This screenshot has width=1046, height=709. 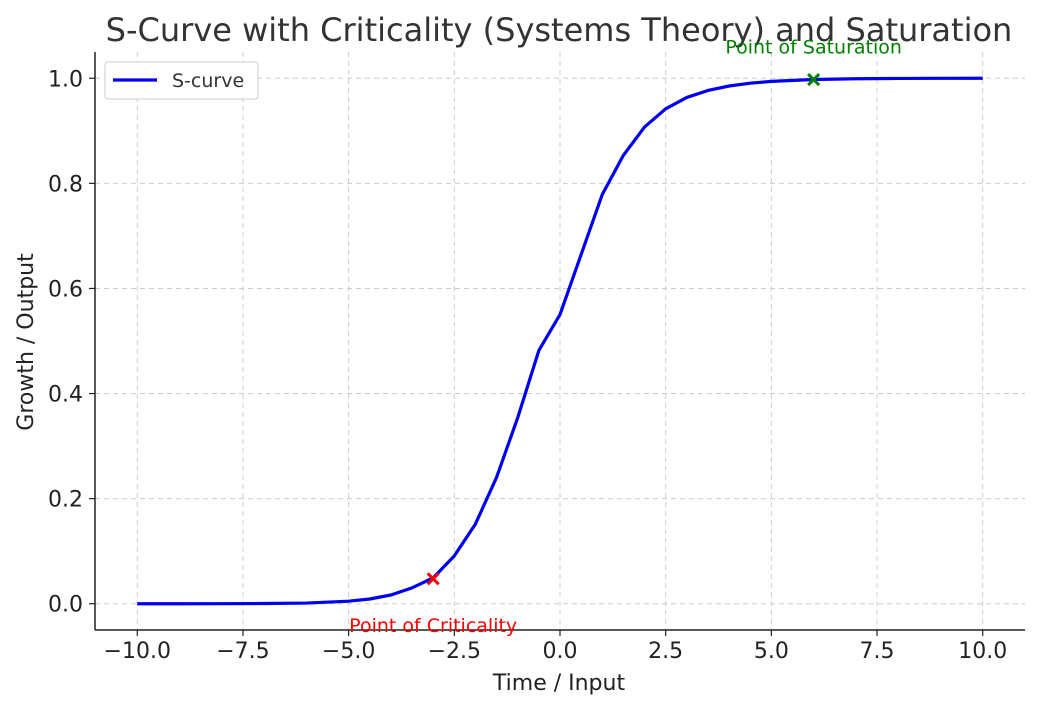 I want to click on y-tick-label-1: 0.2, so click(x=65, y=500).